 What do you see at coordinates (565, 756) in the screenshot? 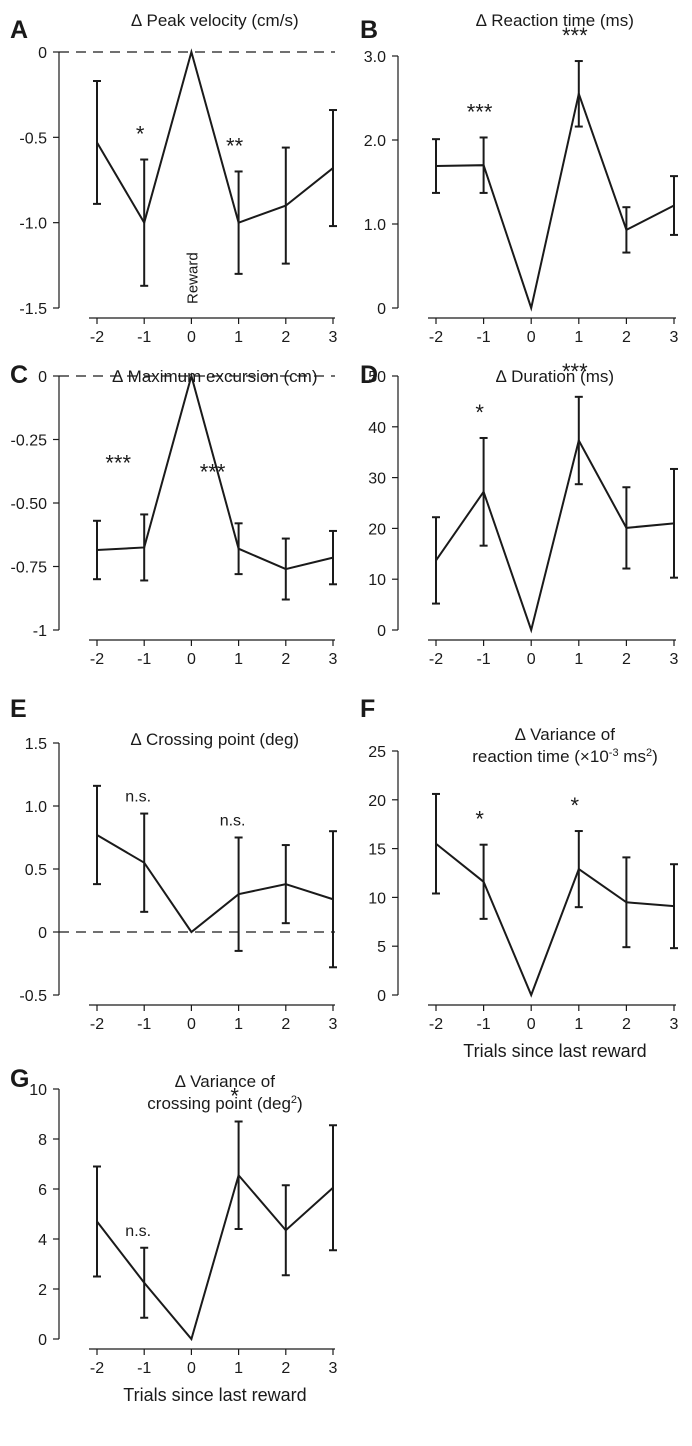
I see `panel-f-title-line2: reaction time (×10-3 ms2)` at bounding box center [565, 756].